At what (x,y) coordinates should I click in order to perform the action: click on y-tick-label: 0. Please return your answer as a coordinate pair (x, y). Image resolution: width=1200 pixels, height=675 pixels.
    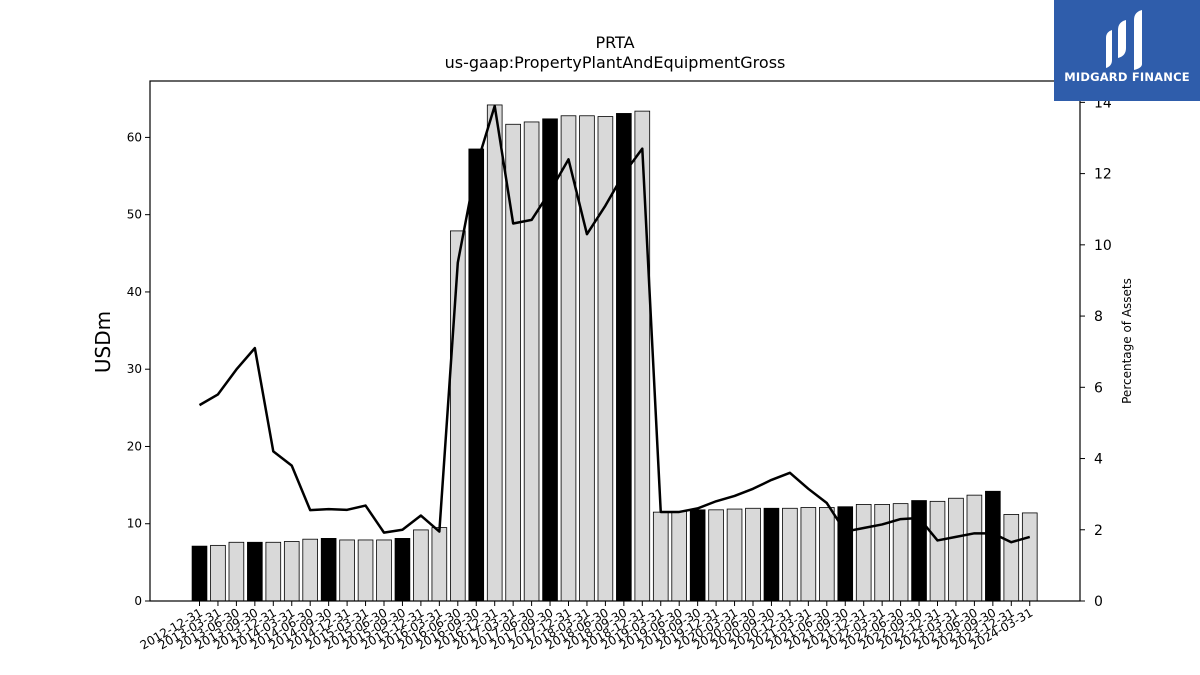
    Looking at the image, I should click on (138, 601).